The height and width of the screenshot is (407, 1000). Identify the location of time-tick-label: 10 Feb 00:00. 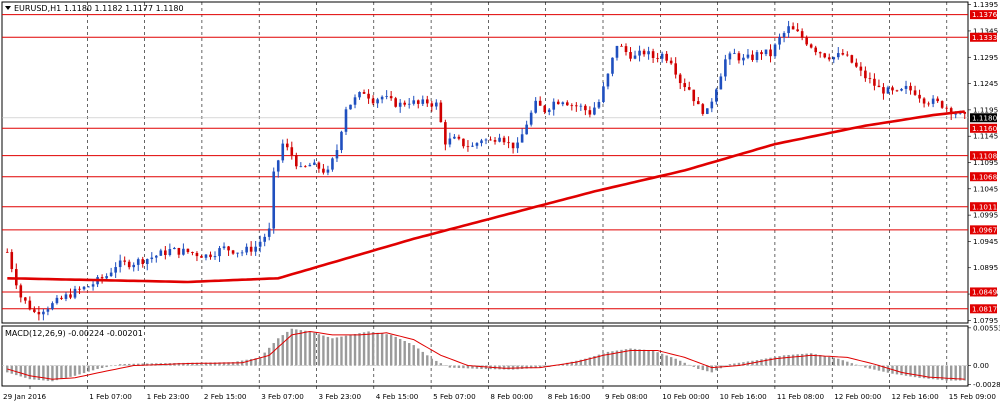
(686, 396).